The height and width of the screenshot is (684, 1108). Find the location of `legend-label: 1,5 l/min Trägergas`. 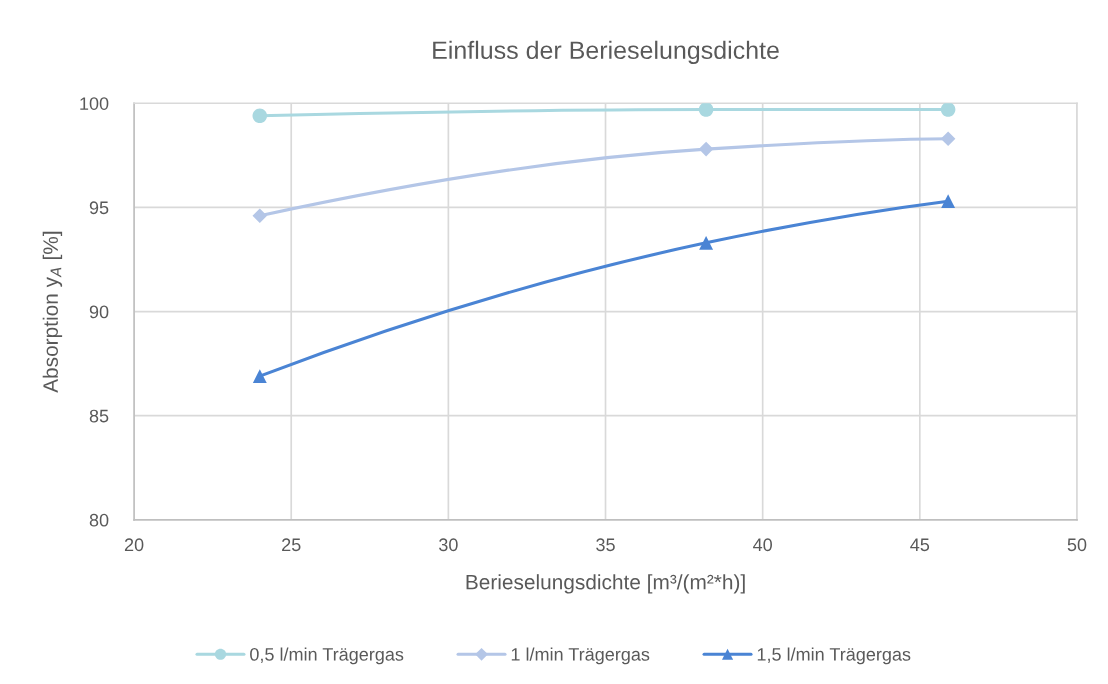

legend-label: 1,5 l/min Trägergas is located at coordinates (834, 656).